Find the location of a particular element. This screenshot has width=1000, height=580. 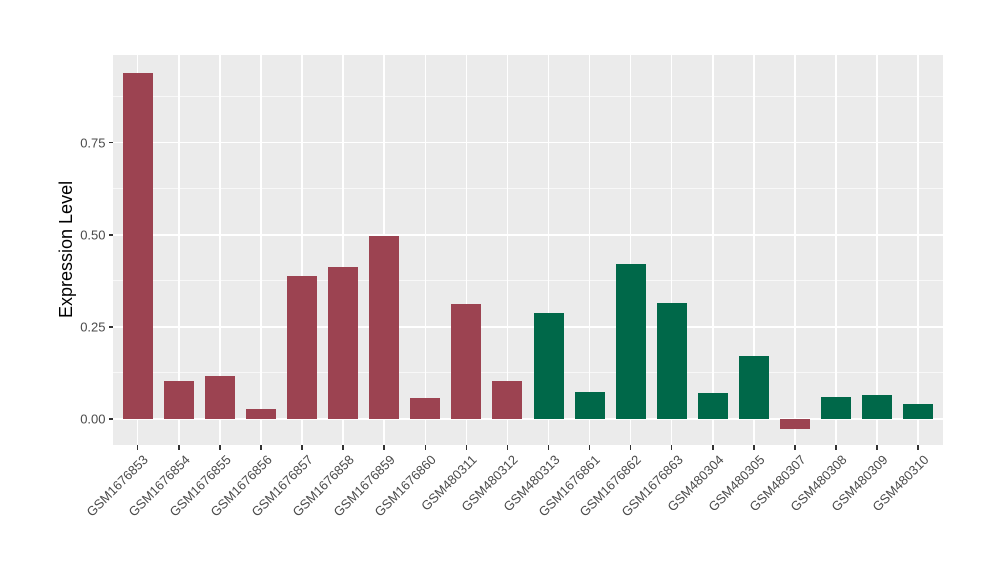

bar-GSM480304 is located at coordinates (712, 405).